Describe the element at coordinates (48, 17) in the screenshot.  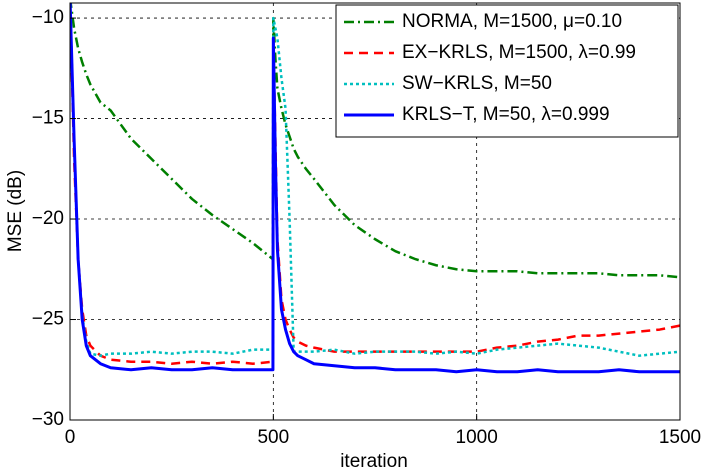
I see `y-tick-label: −10` at that location.